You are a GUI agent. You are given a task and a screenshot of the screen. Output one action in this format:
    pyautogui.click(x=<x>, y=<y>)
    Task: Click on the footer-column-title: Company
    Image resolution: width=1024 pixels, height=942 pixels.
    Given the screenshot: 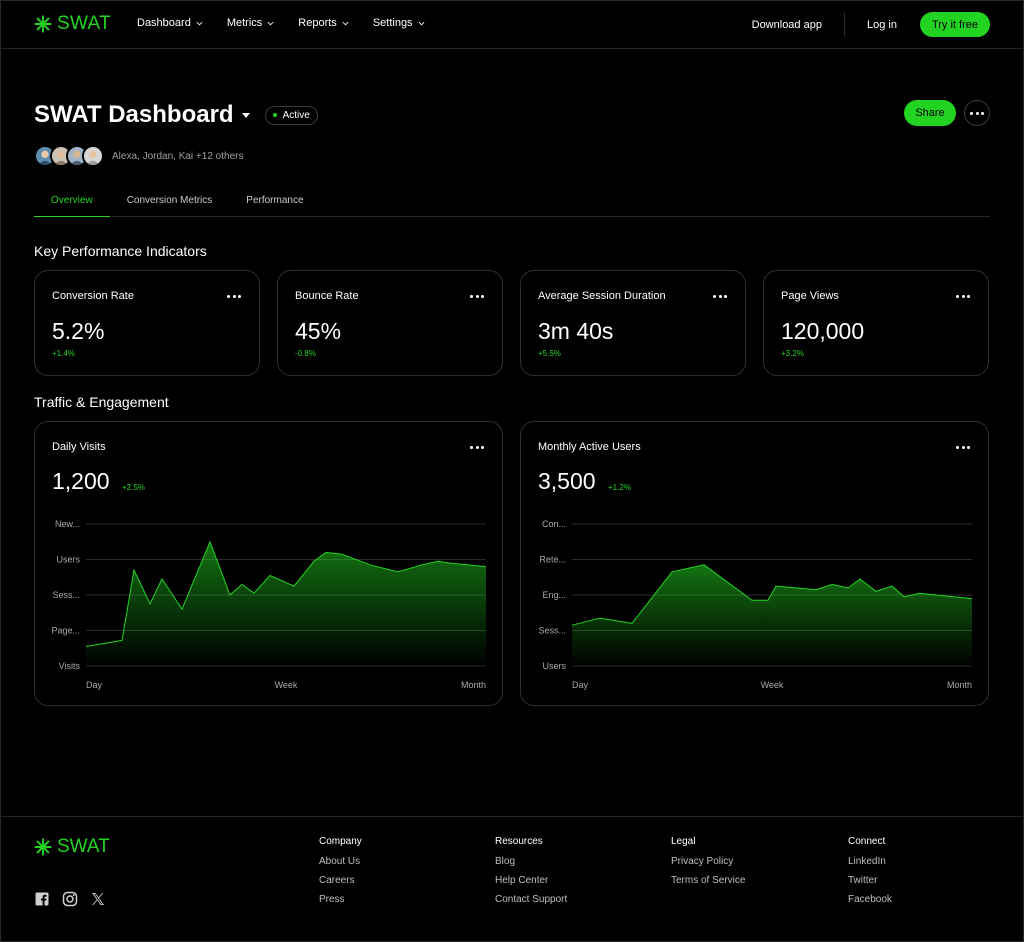 What is the action you would take?
    pyautogui.click(x=340, y=841)
    